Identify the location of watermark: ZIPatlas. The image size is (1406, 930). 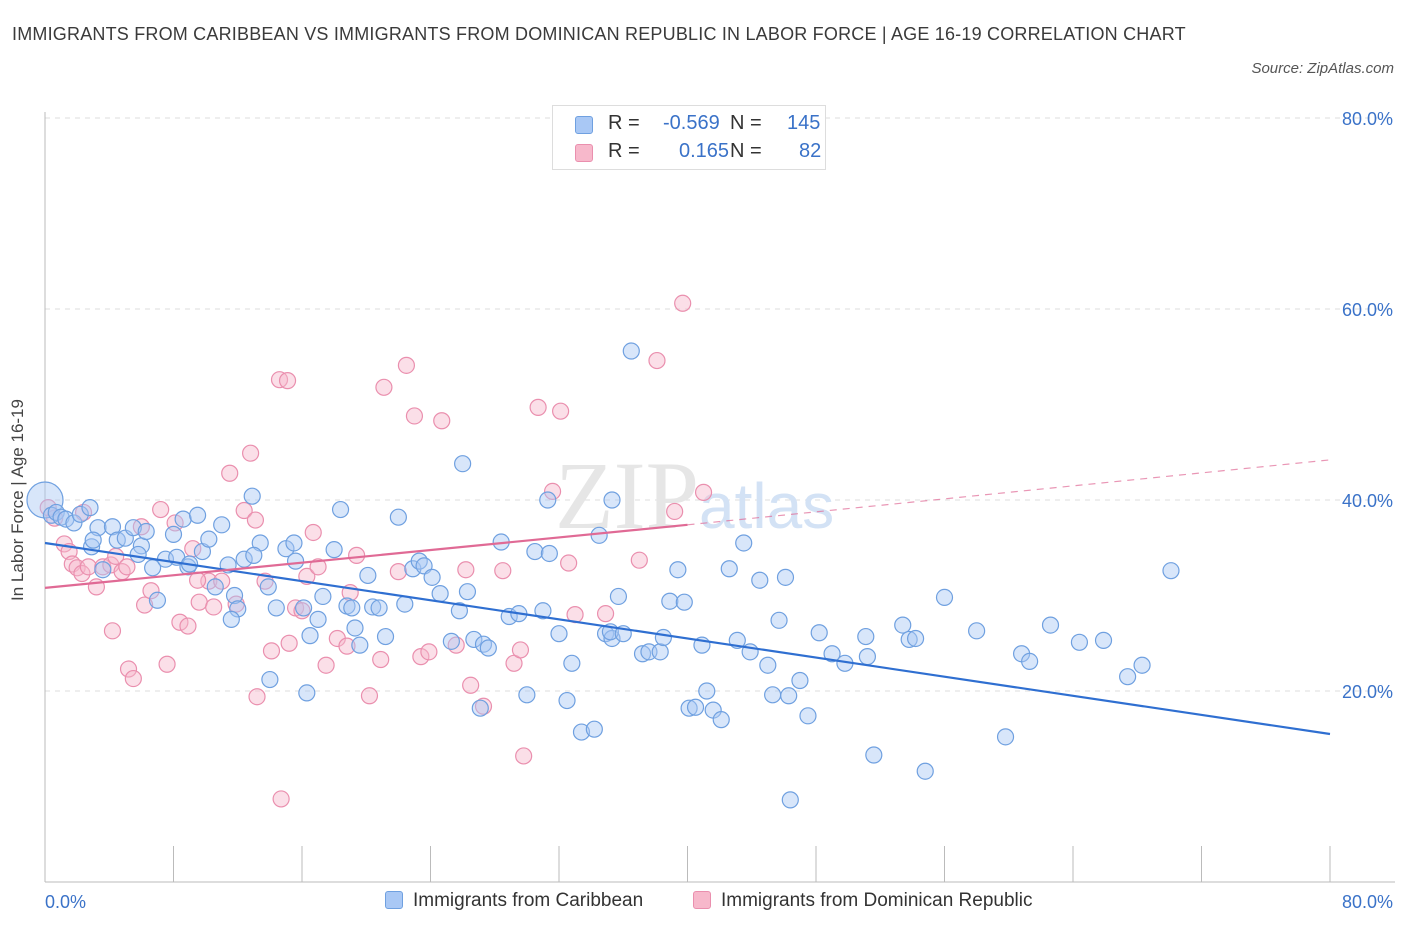
(694, 495).